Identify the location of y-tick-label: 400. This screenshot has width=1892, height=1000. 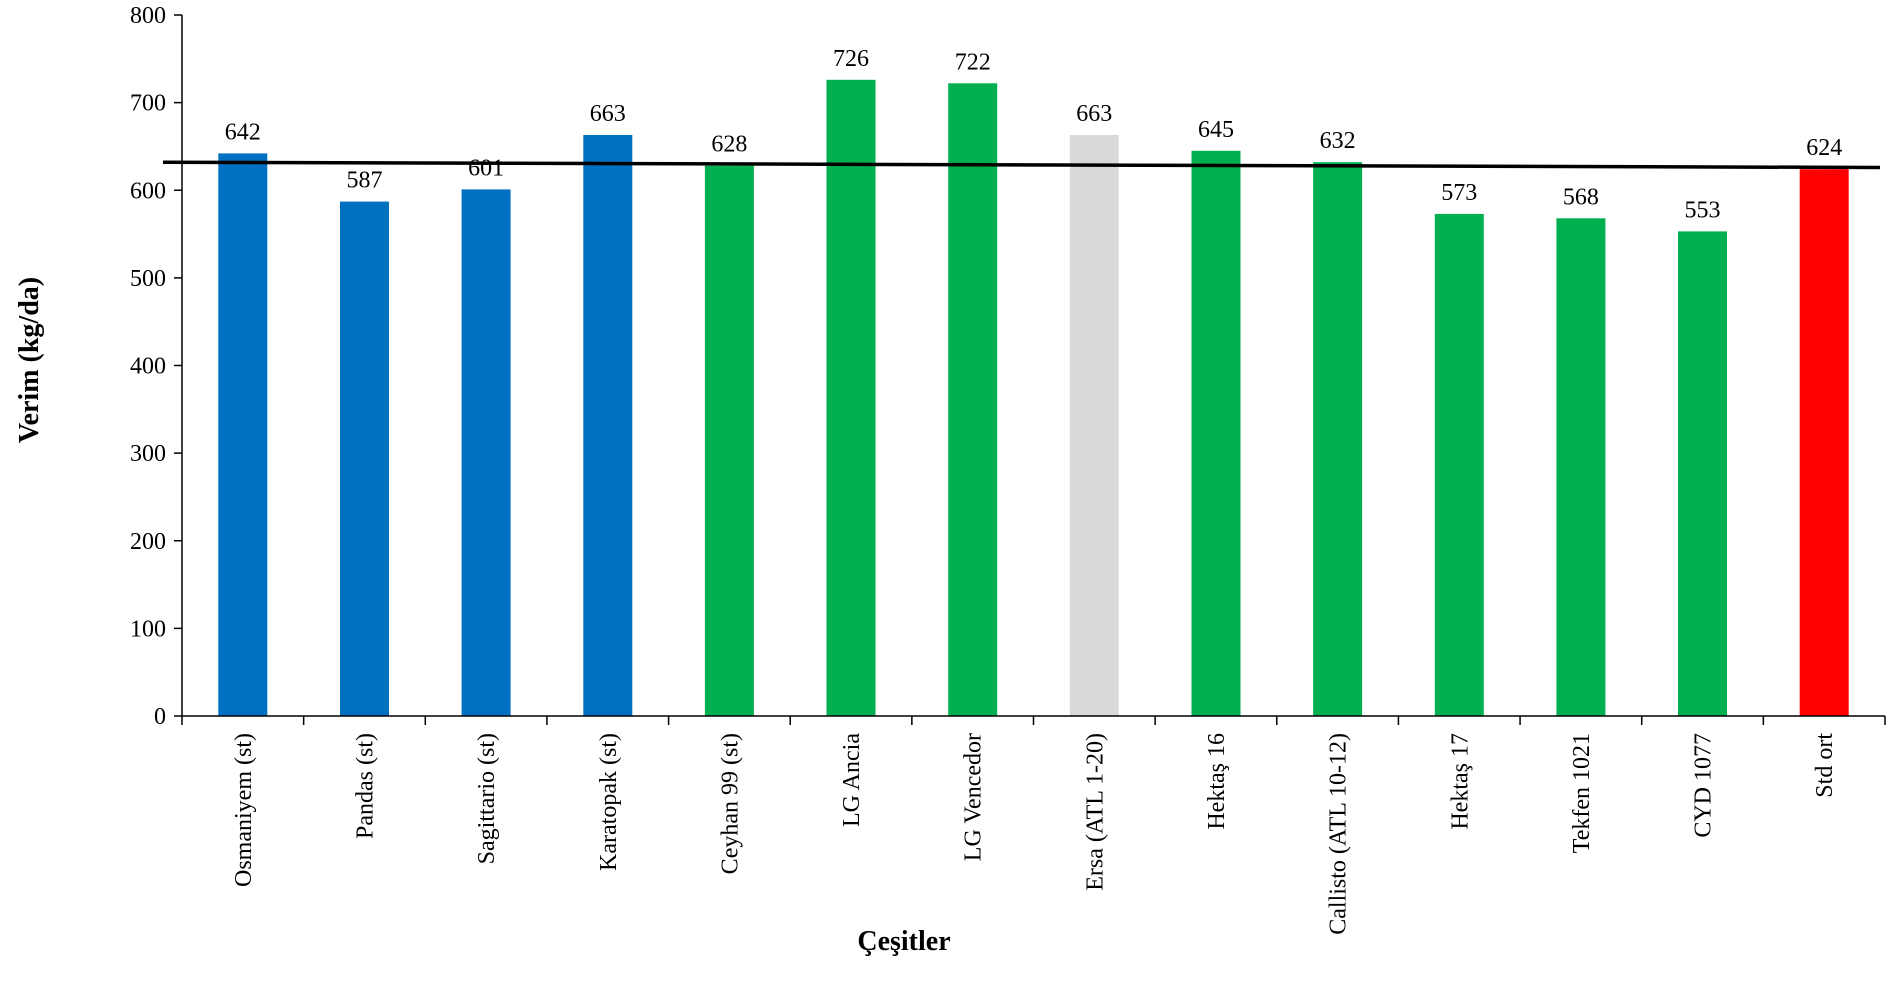
(148, 367).